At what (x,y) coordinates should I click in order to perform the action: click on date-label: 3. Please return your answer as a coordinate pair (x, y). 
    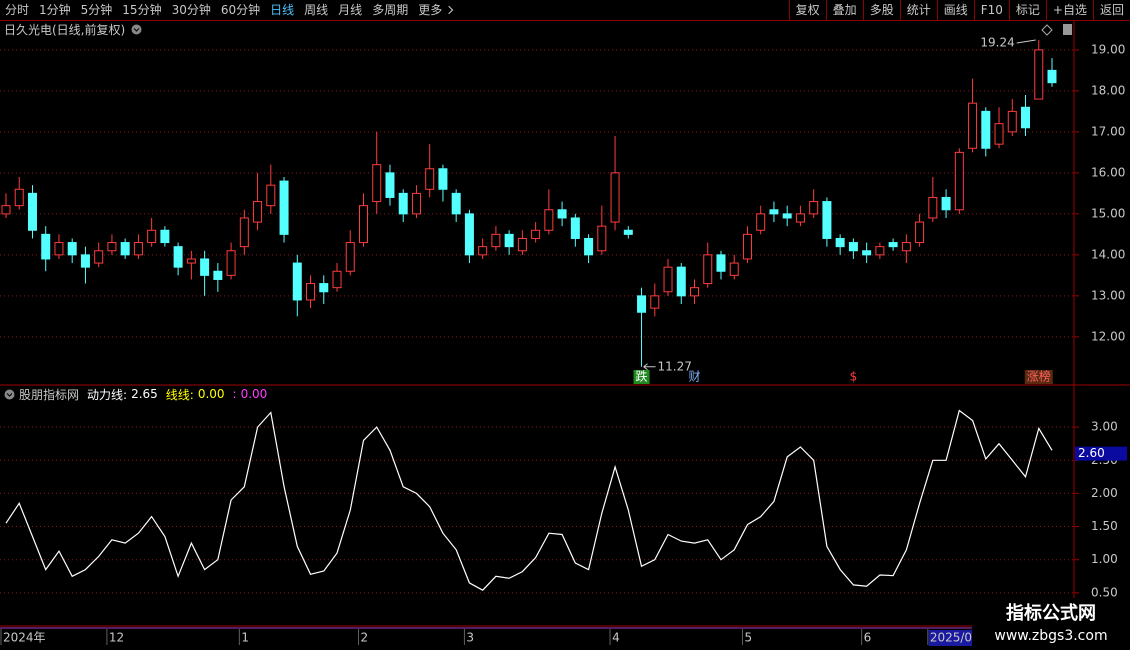
    Looking at the image, I should click on (470, 638).